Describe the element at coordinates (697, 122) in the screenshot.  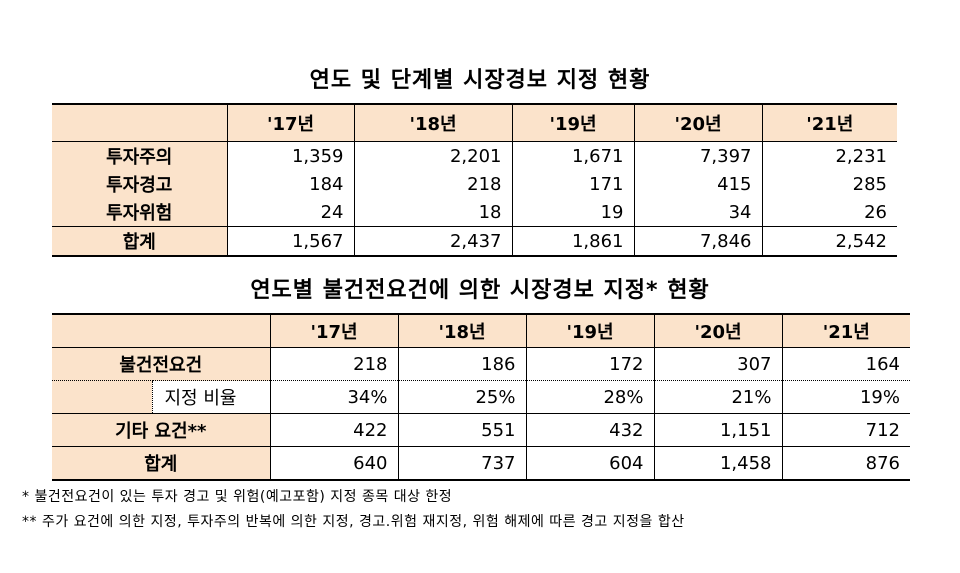
I see `table1-year-header: '20년` at that location.